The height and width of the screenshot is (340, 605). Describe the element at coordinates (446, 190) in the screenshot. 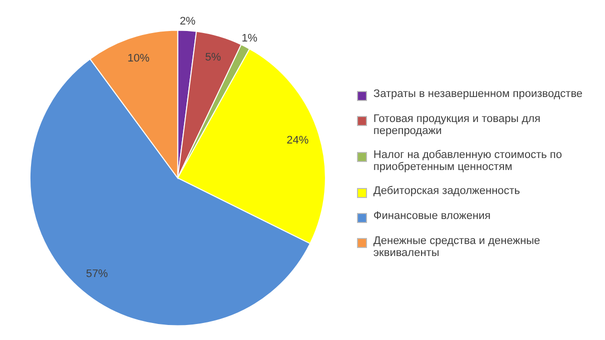

I see `legend-label: Дебиторская задолженность` at that location.